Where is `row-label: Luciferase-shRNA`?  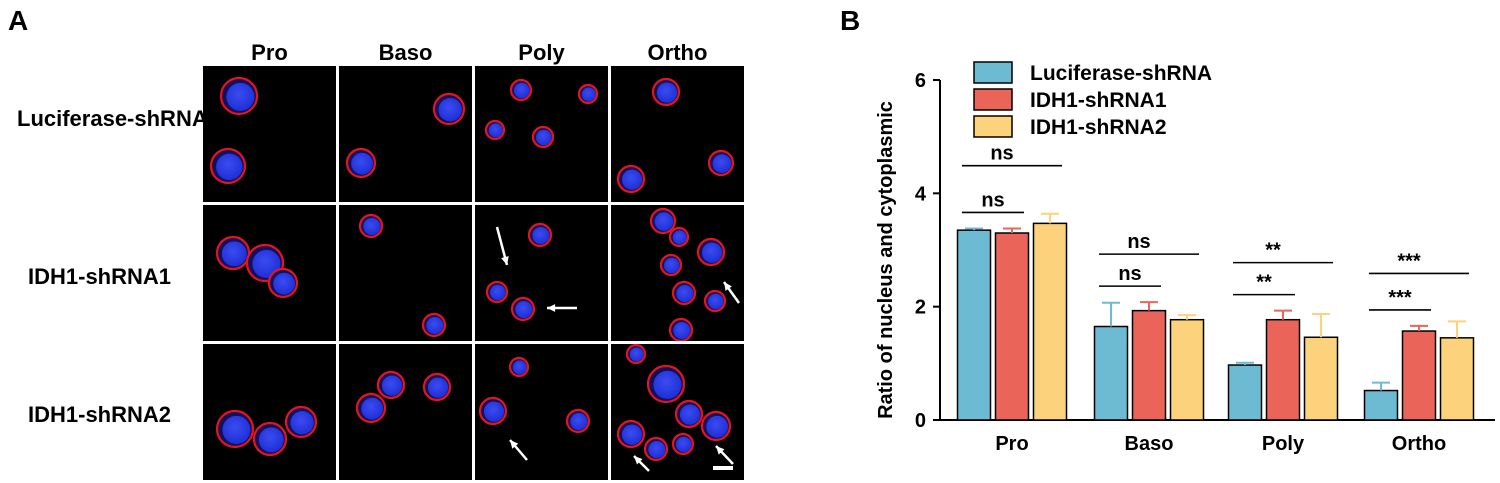 row-label: Luciferase-shRNA is located at coordinates (112, 118).